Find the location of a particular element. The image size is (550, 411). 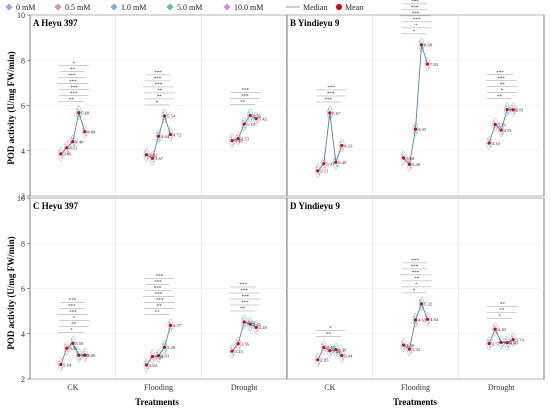

y-axis-title-bottom: POD activity (U/mg FW/min) is located at coordinates (11, 292).